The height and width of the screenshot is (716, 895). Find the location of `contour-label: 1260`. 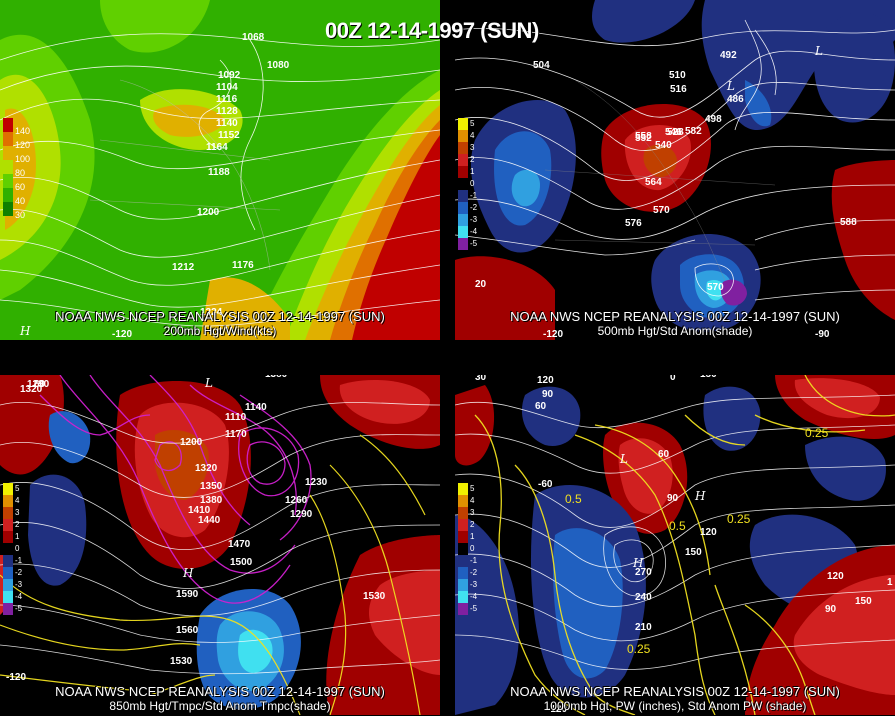

contour-label: 1260 is located at coordinates (296, 500).